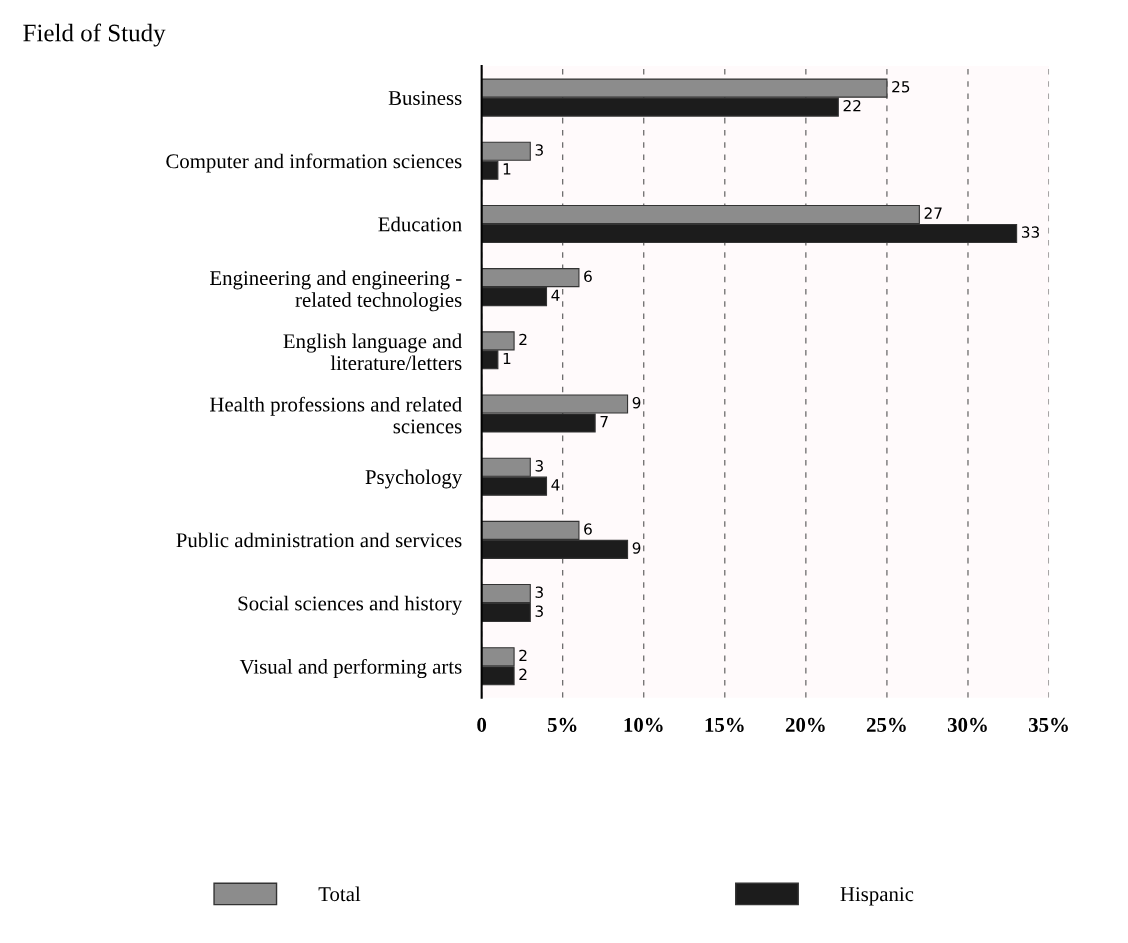  Describe the element at coordinates (420, 224) in the screenshot. I see `y-tick-label: Education` at that location.